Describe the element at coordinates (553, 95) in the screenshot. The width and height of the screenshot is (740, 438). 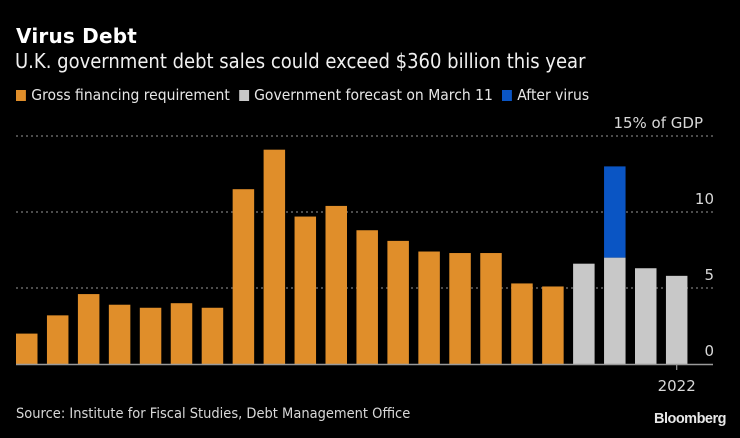
I see `legend-label-after-virus: After virus` at that location.